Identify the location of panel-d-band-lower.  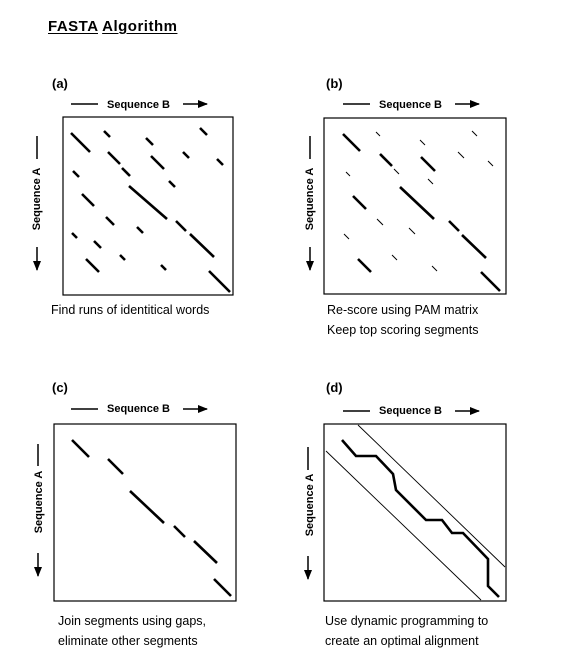
(403, 525).